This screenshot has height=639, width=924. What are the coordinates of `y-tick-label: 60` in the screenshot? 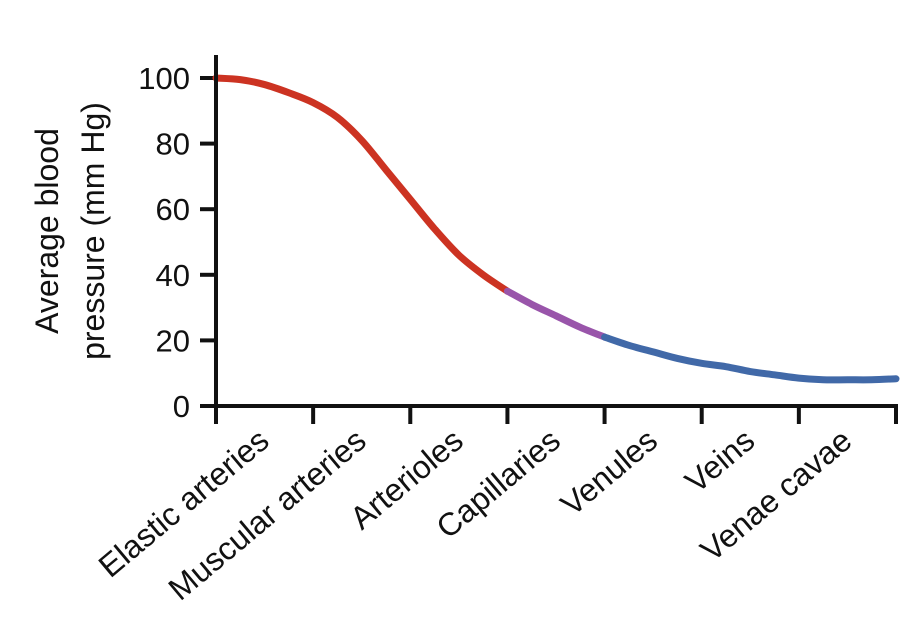 It's located at (173, 209).